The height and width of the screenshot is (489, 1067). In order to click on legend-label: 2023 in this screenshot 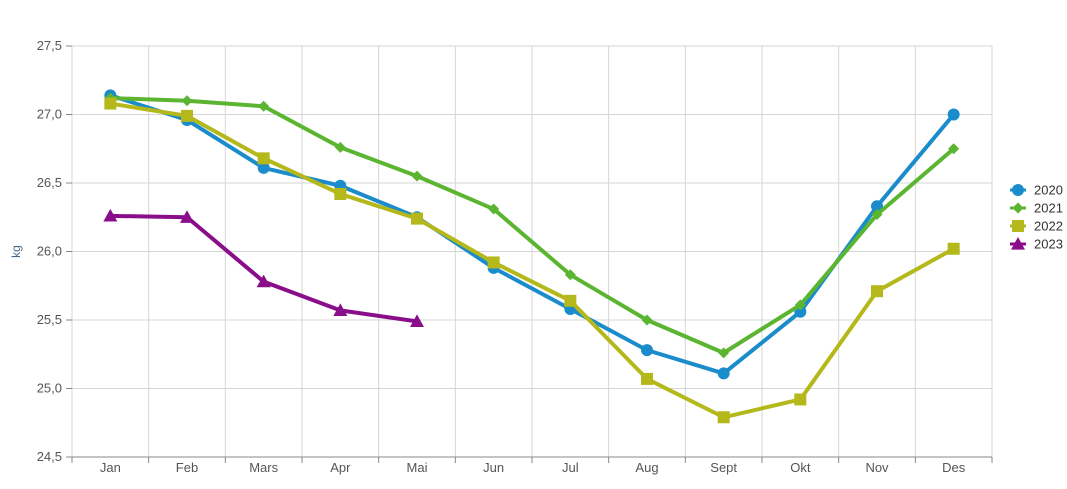, I will do `click(1048, 244)`.